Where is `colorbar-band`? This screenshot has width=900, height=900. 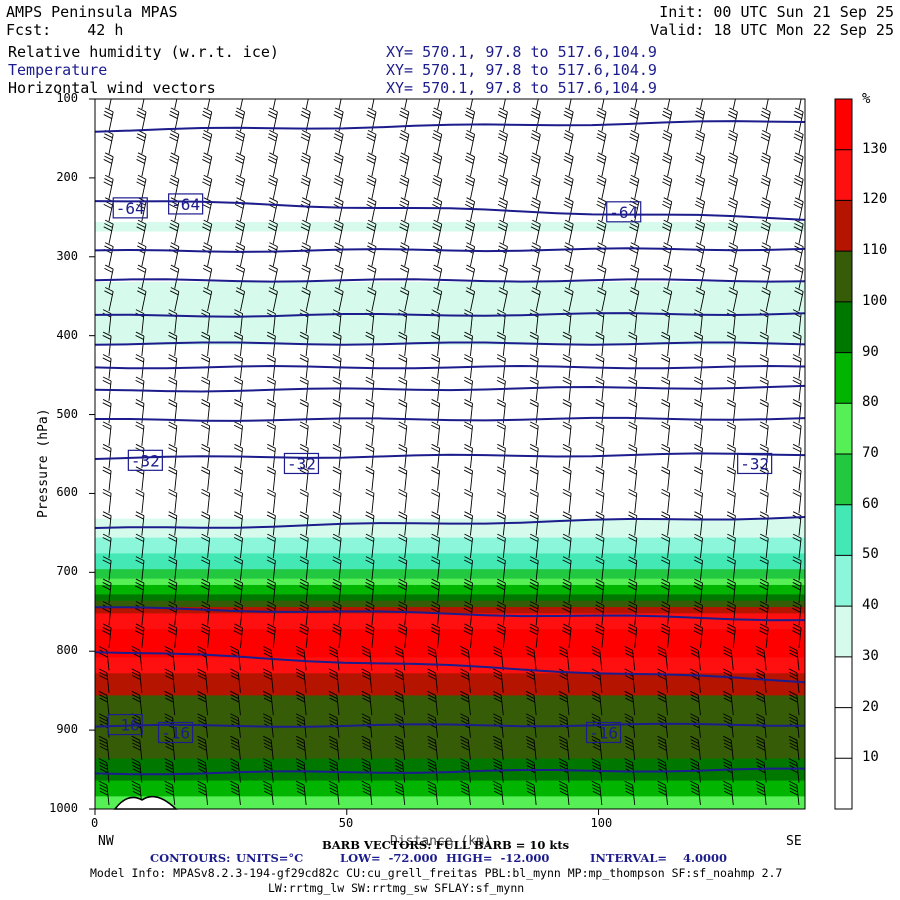 colorbar-band is located at coordinates (843, 175).